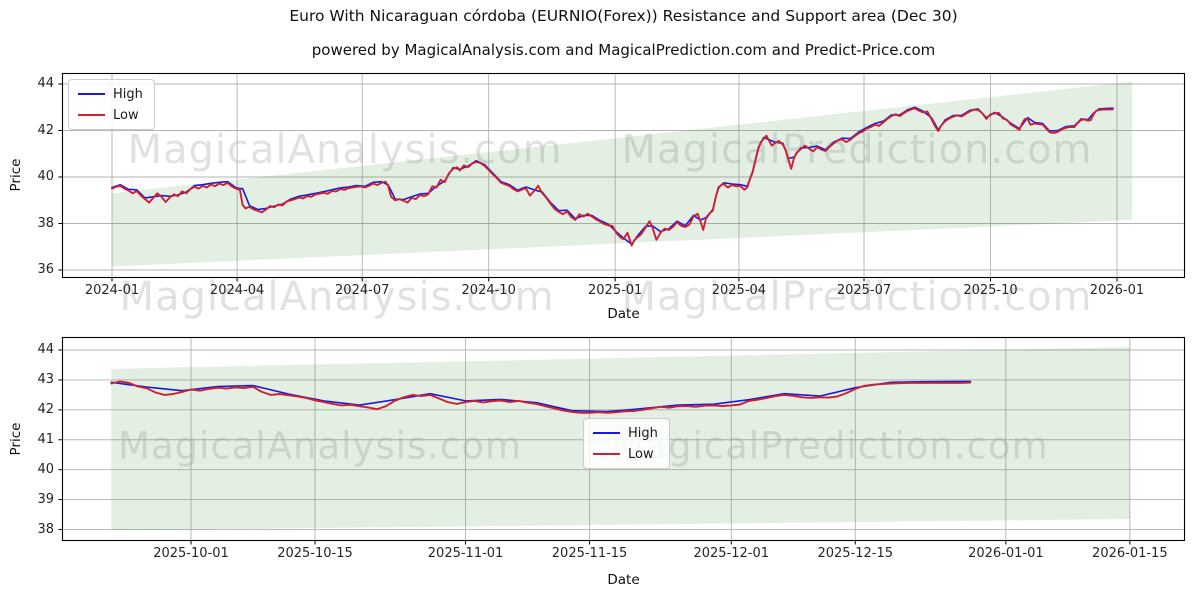 The width and height of the screenshot is (1200, 600). What do you see at coordinates (45, 499) in the screenshot?
I see `y-tick-label: 39` at bounding box center [45, 499].